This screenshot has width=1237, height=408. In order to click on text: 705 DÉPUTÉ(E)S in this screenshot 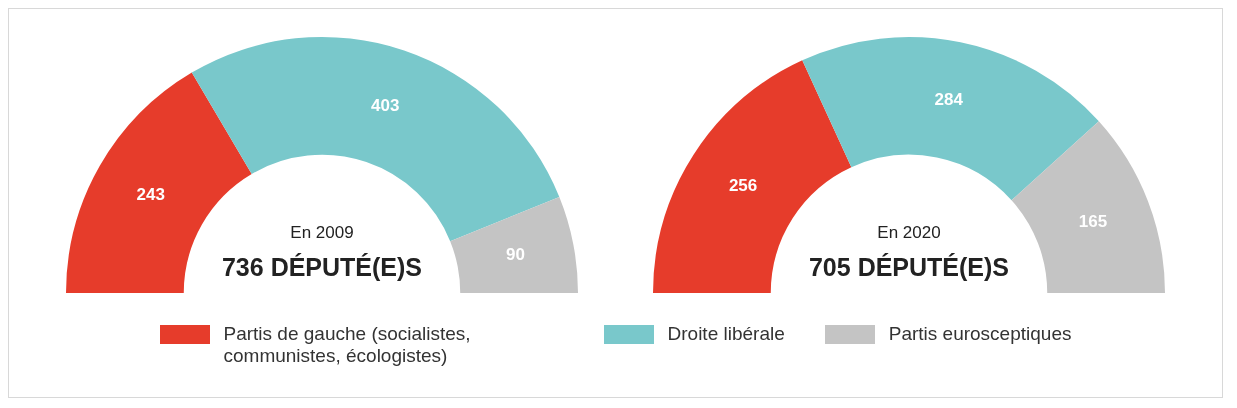, I will do `click(908, 266)`.